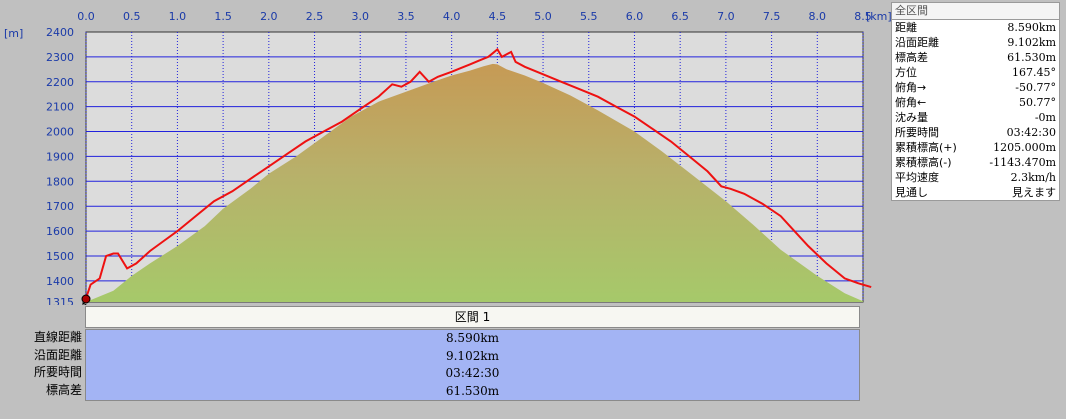 This screenshot has height=419, width=1066. Describe the element at coordinates (1035, 87) in the screenshot. I see `stats-value: -50.77°` at that location.